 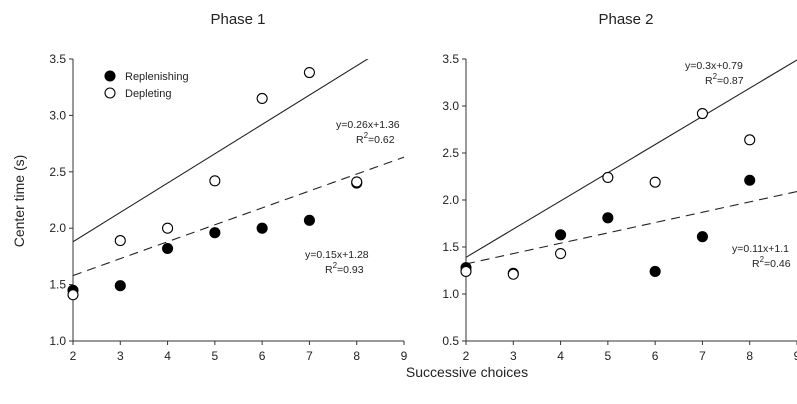 What do you see at coordinates (771, 262) in the screenshot?
I see `fit-r-squared: R2=0.46` at bounding box center [771, 262].